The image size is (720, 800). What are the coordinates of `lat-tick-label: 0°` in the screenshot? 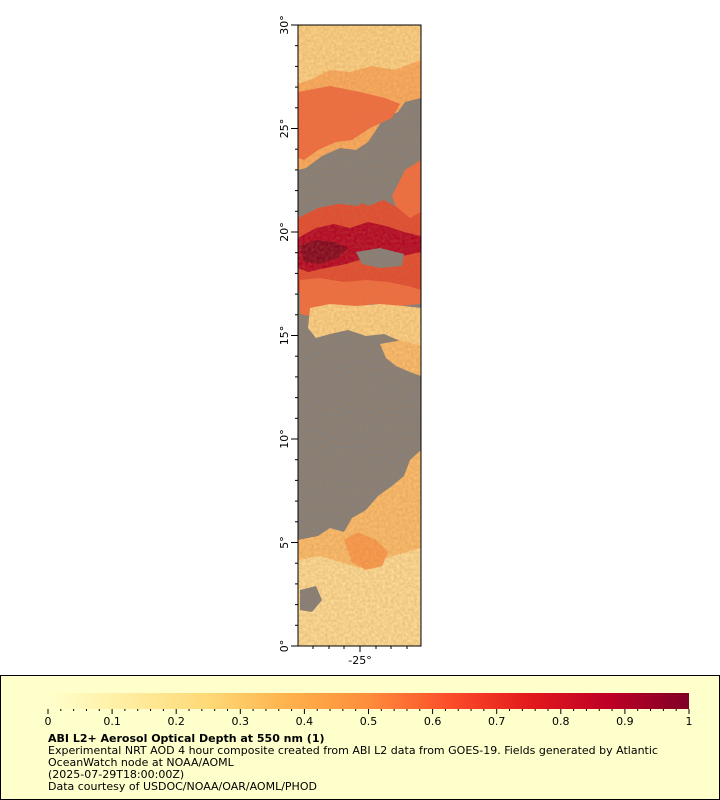 It's located at (284, 646).